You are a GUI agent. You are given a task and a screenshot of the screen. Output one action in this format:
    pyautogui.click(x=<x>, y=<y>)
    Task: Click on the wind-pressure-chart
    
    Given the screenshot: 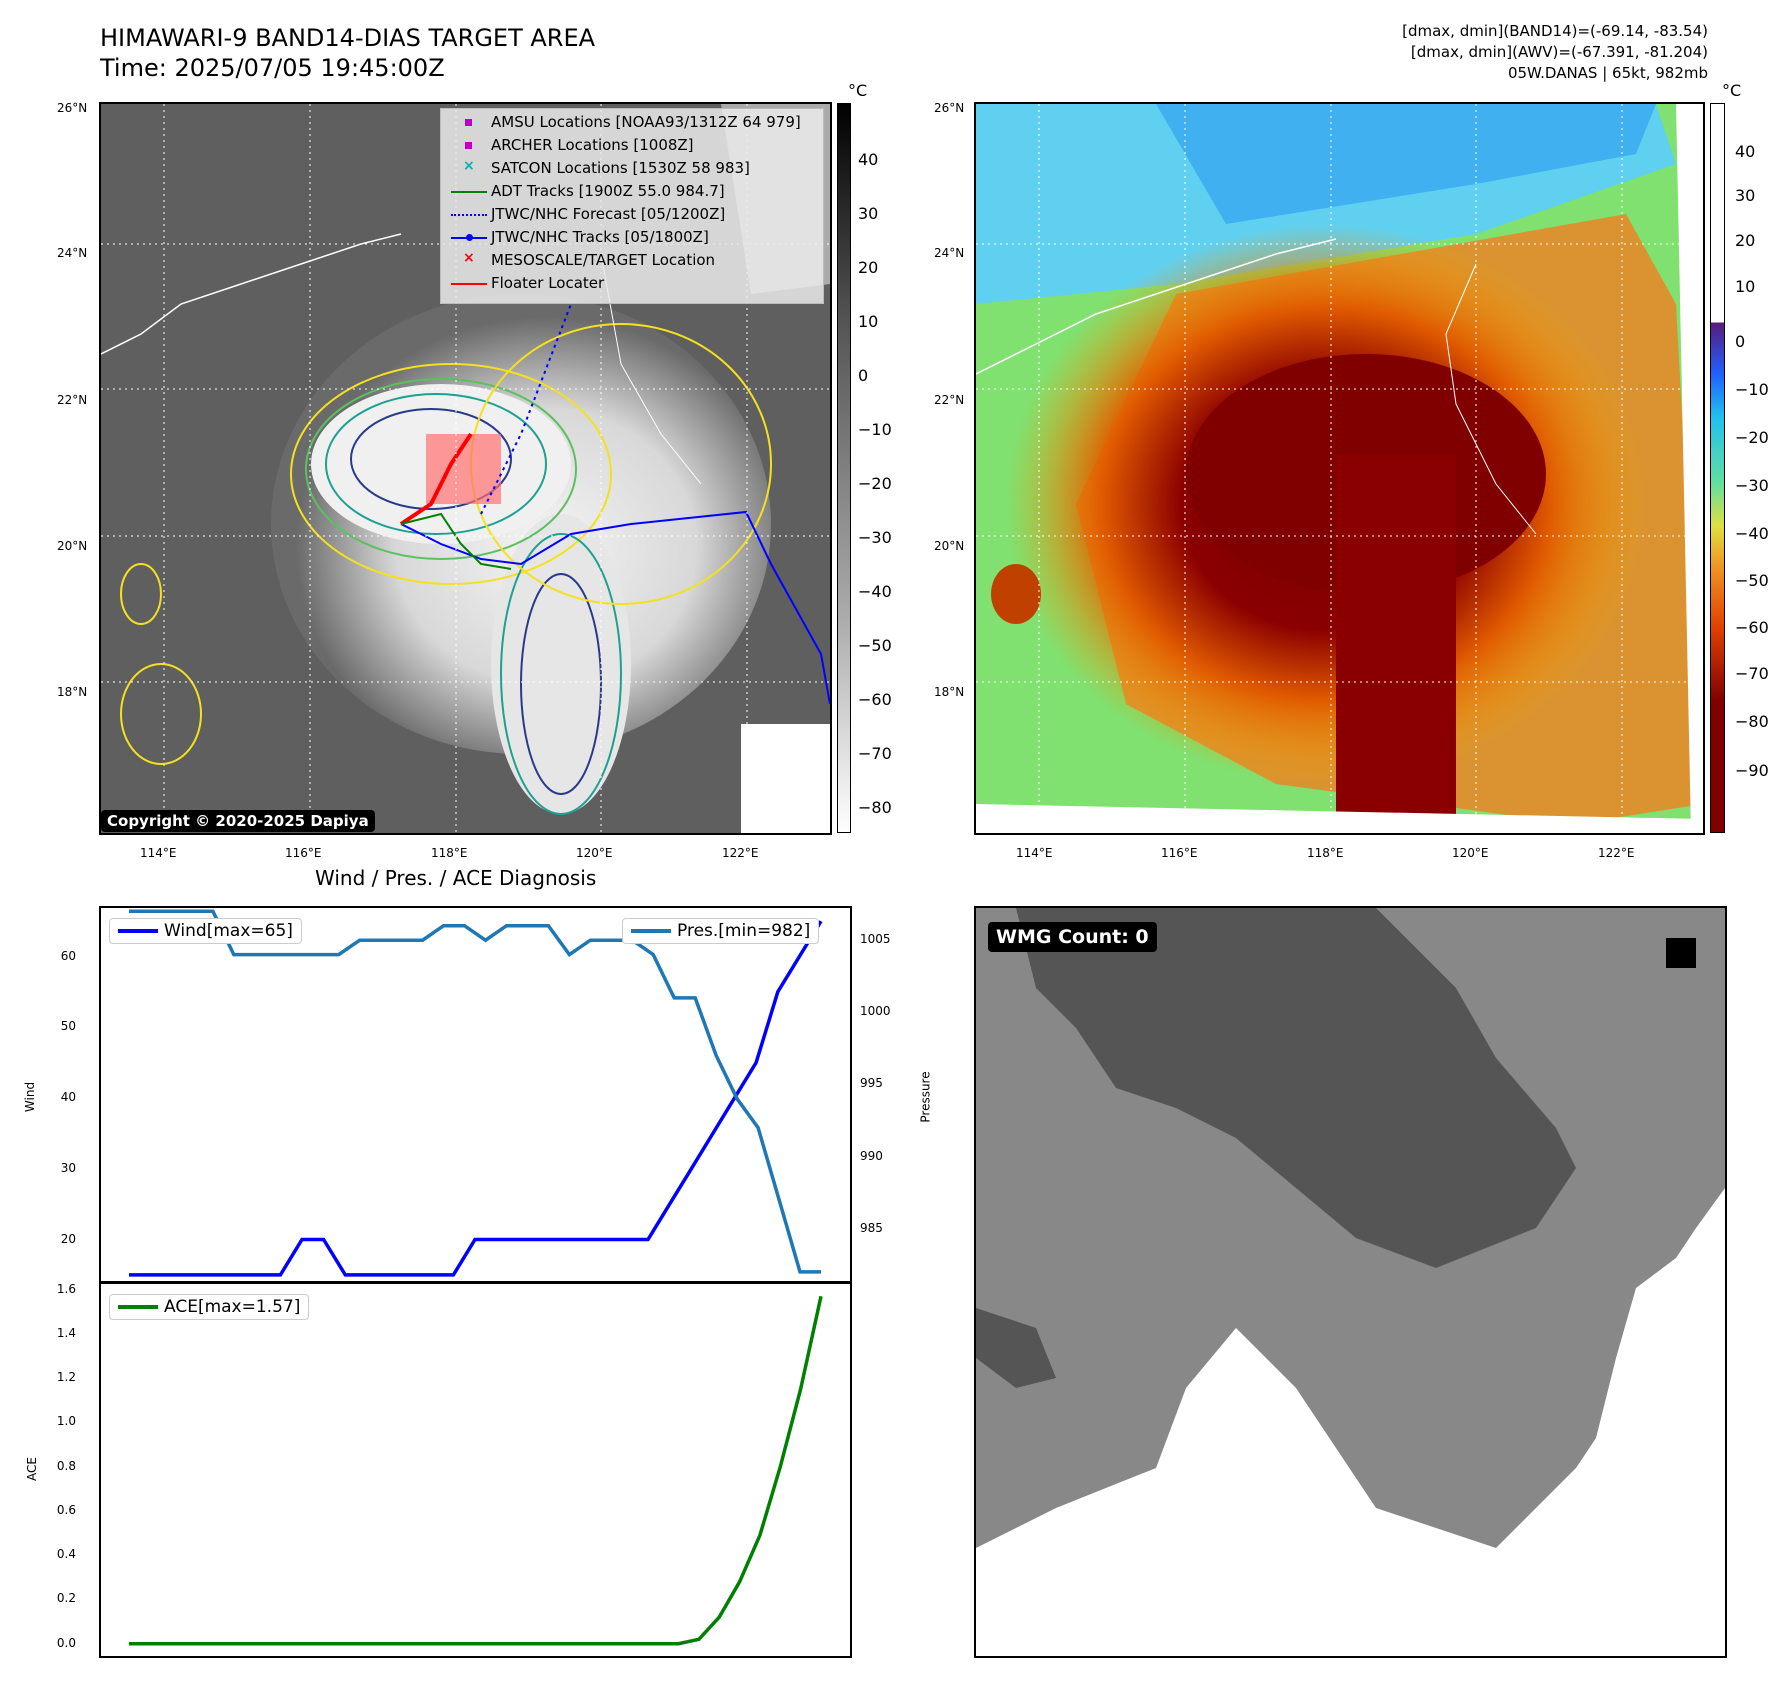 What is the action you would take?
    pyautogui.click(x=475, y=1094)
    